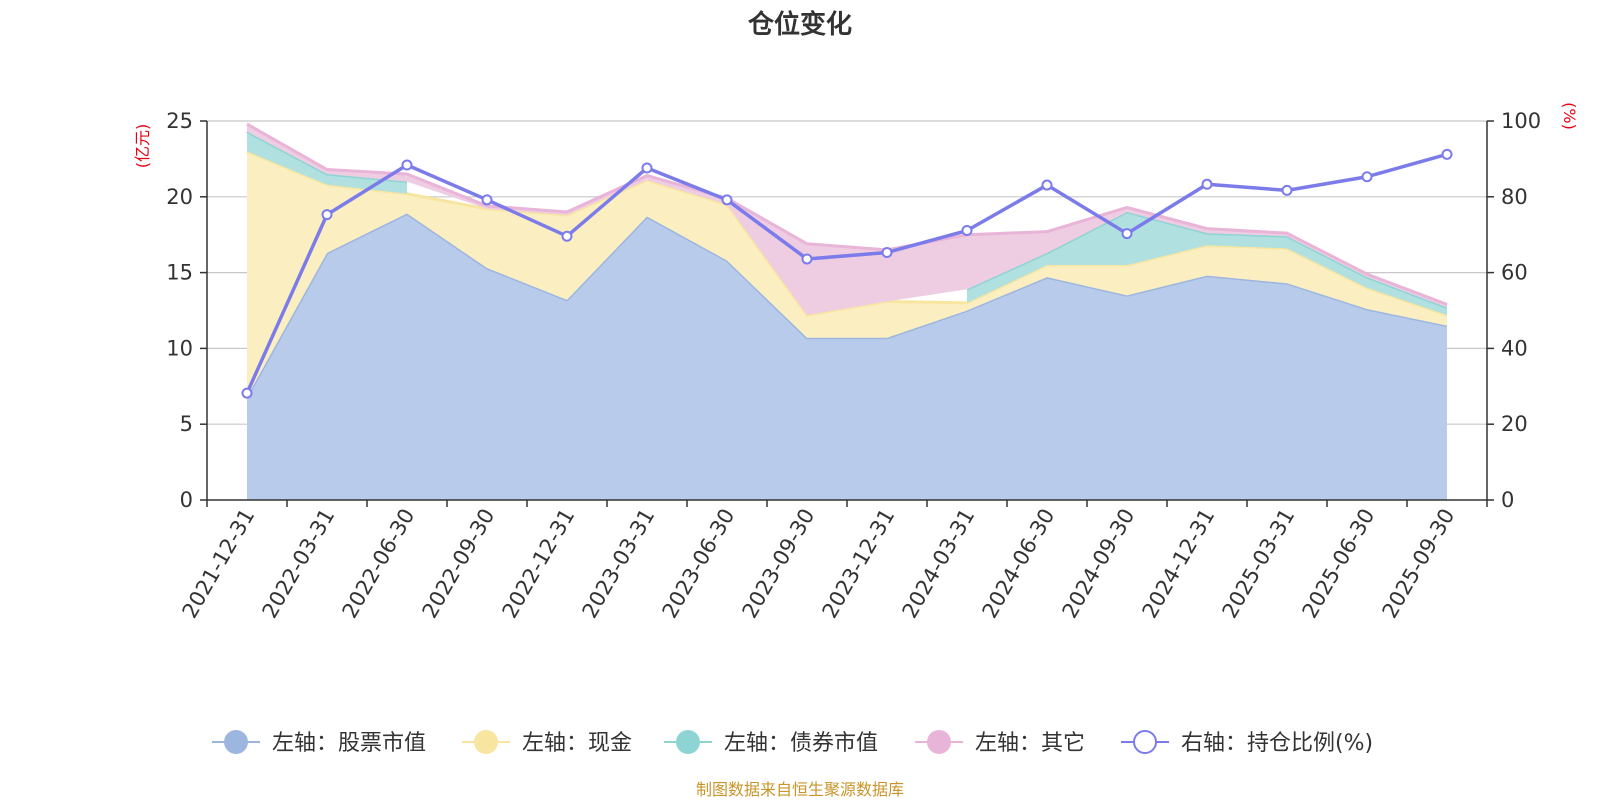 This screenshot has width=1600, height=800. Describe the element at coordinates (799, 24) in the screenshot. I see `chart-title: 仓位变化` at that location.